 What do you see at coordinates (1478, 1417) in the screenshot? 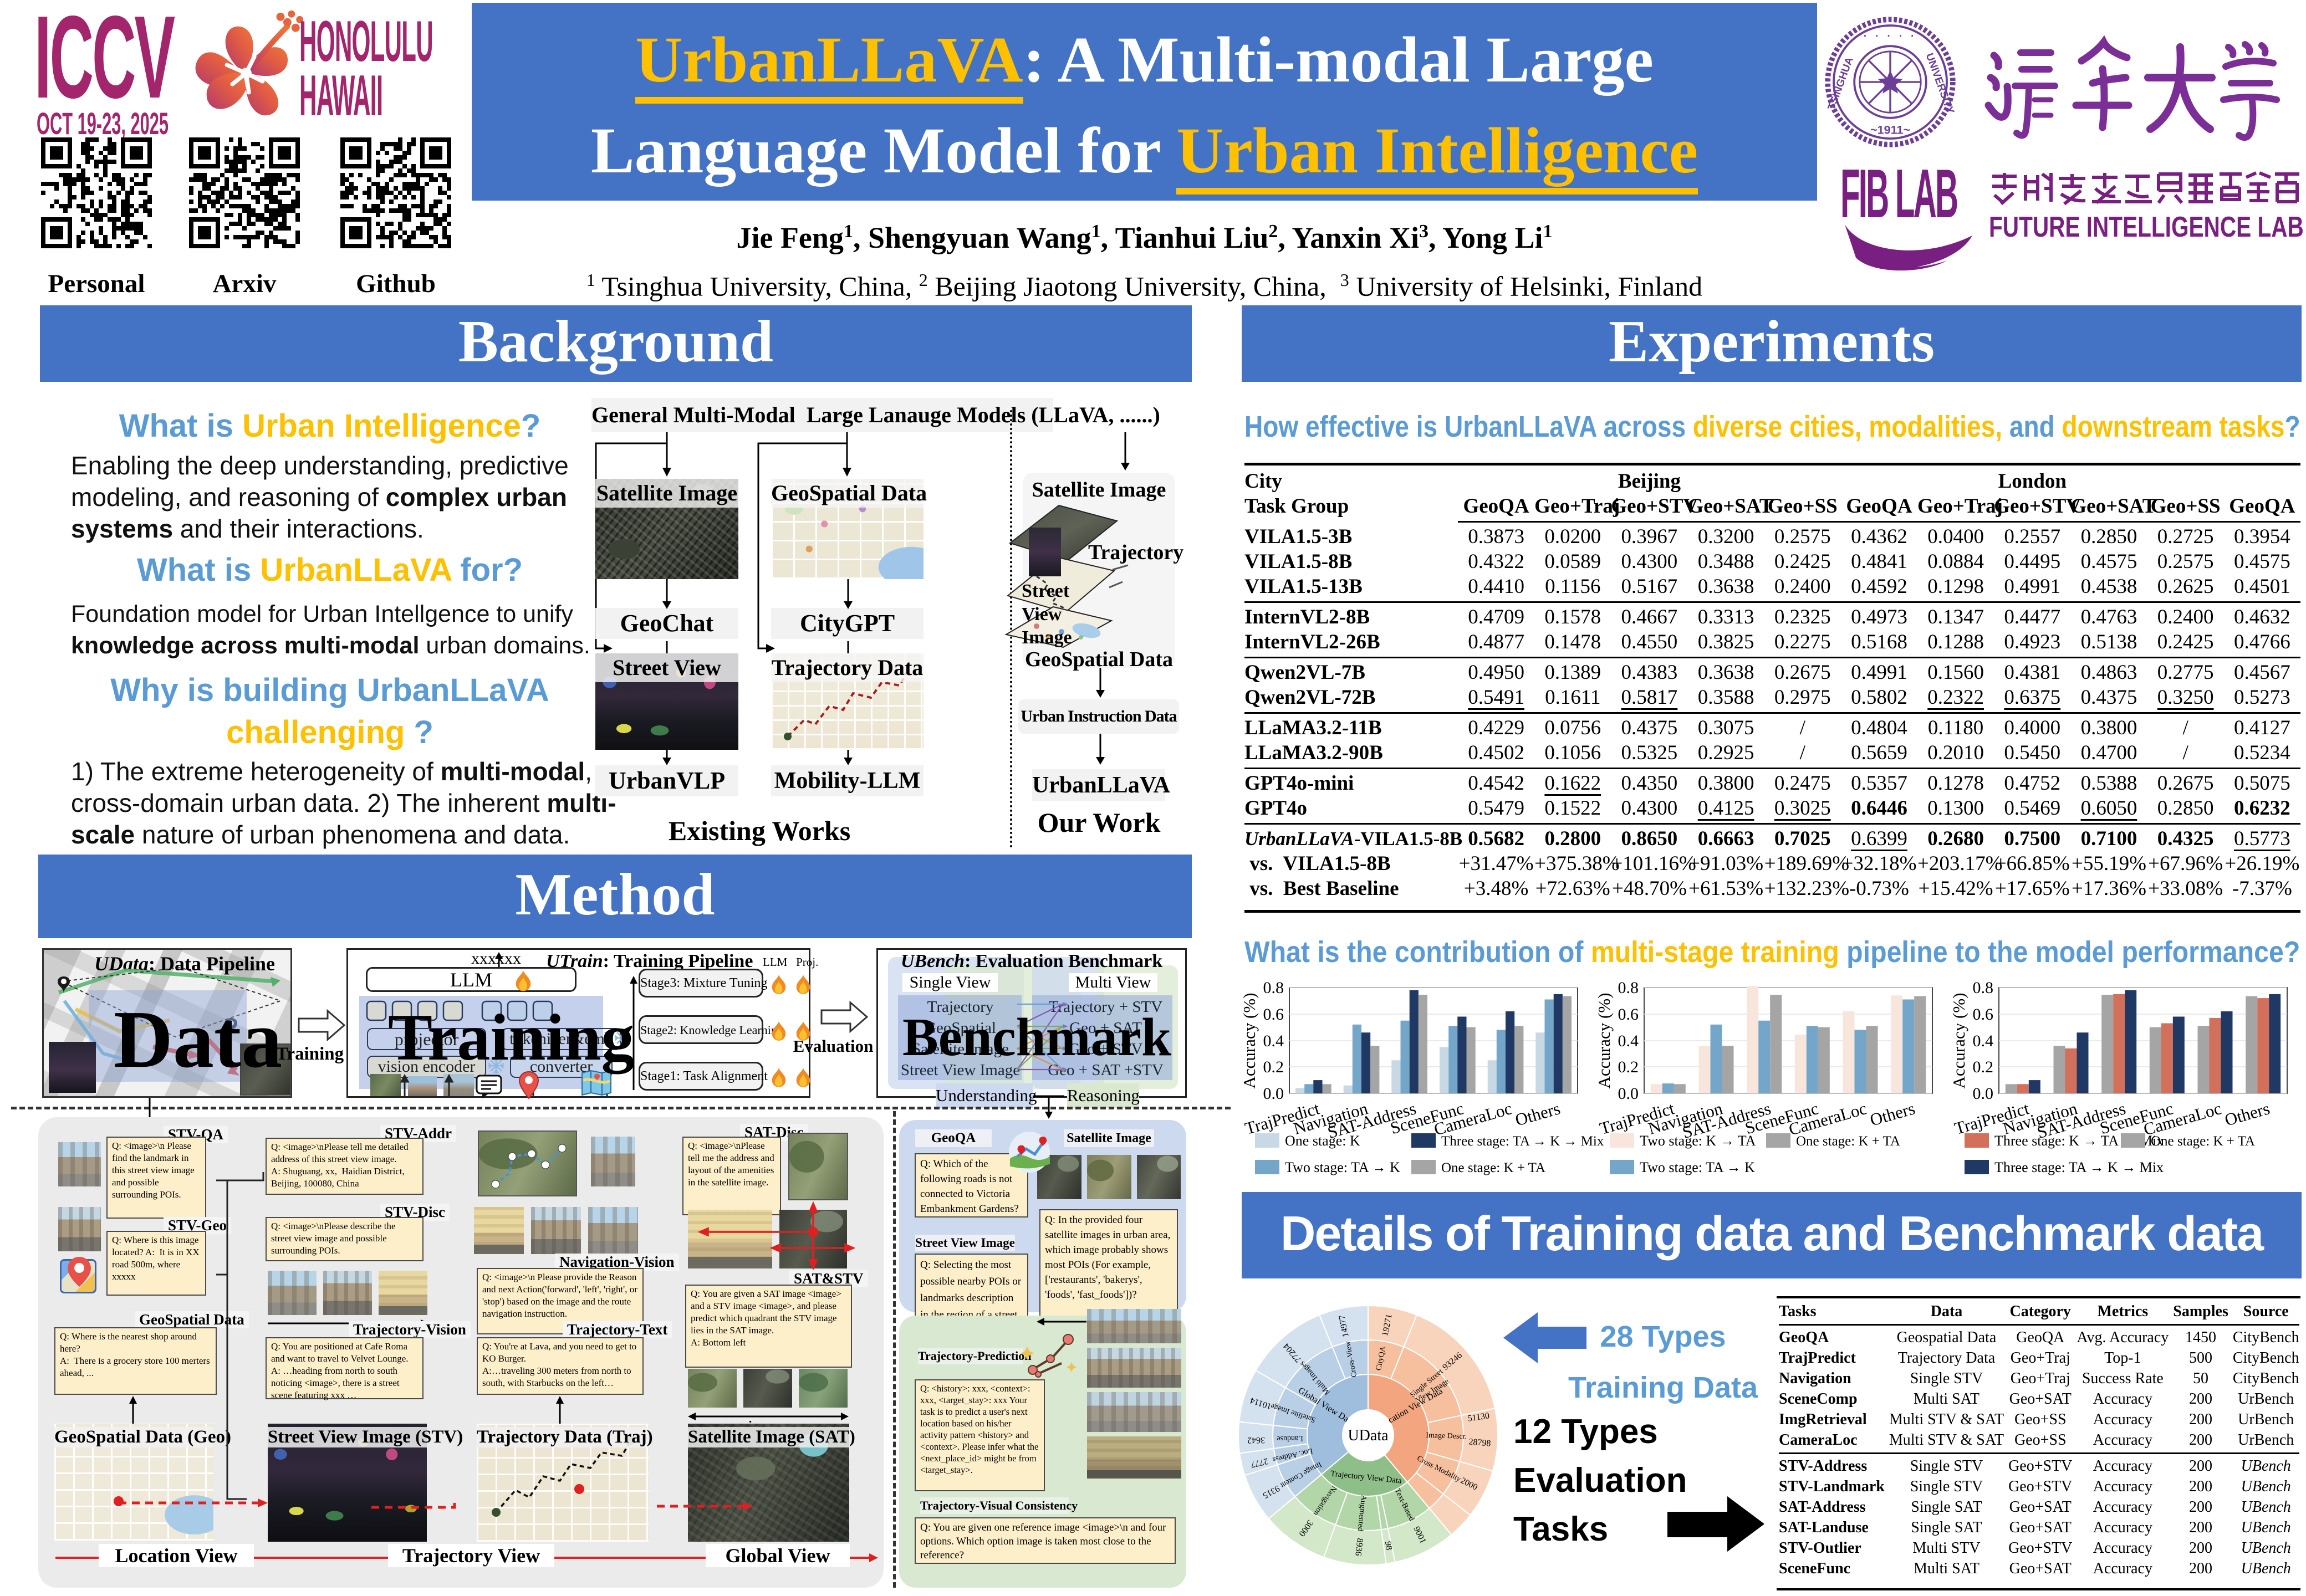
I see `svg-text: 51130` at bounding box center [1478, 1417].